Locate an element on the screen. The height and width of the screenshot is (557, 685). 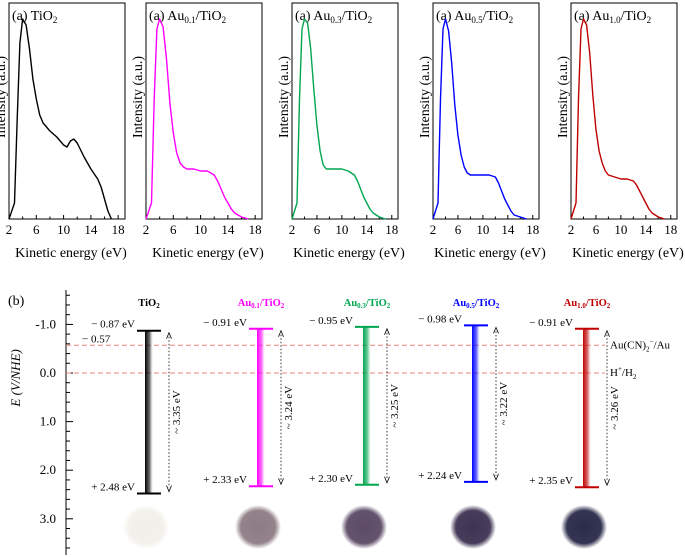
band-sample-name: Au0.3/TiO2 is located at coordinates (367, 304).